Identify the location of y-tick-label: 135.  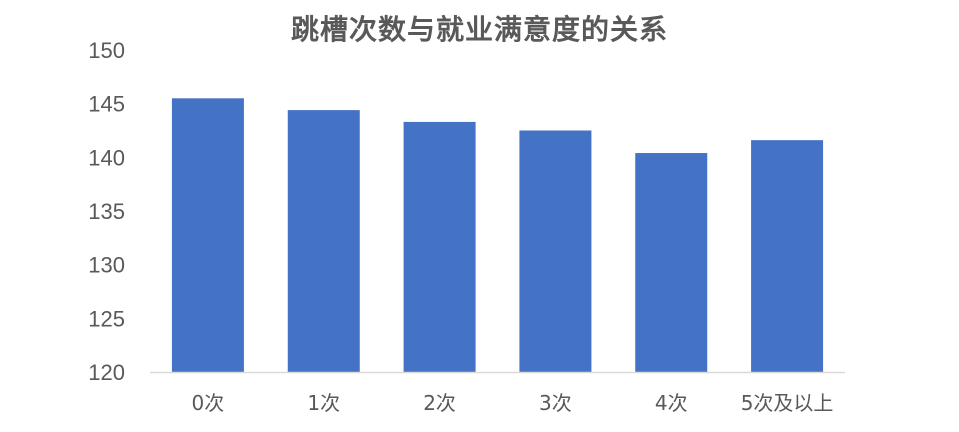
(106, 211).